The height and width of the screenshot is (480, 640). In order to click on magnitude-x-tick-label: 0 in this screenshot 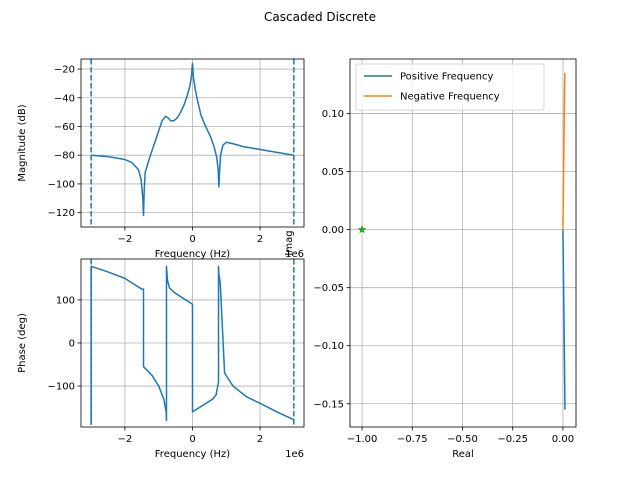, I will do `click(192, 239)`.